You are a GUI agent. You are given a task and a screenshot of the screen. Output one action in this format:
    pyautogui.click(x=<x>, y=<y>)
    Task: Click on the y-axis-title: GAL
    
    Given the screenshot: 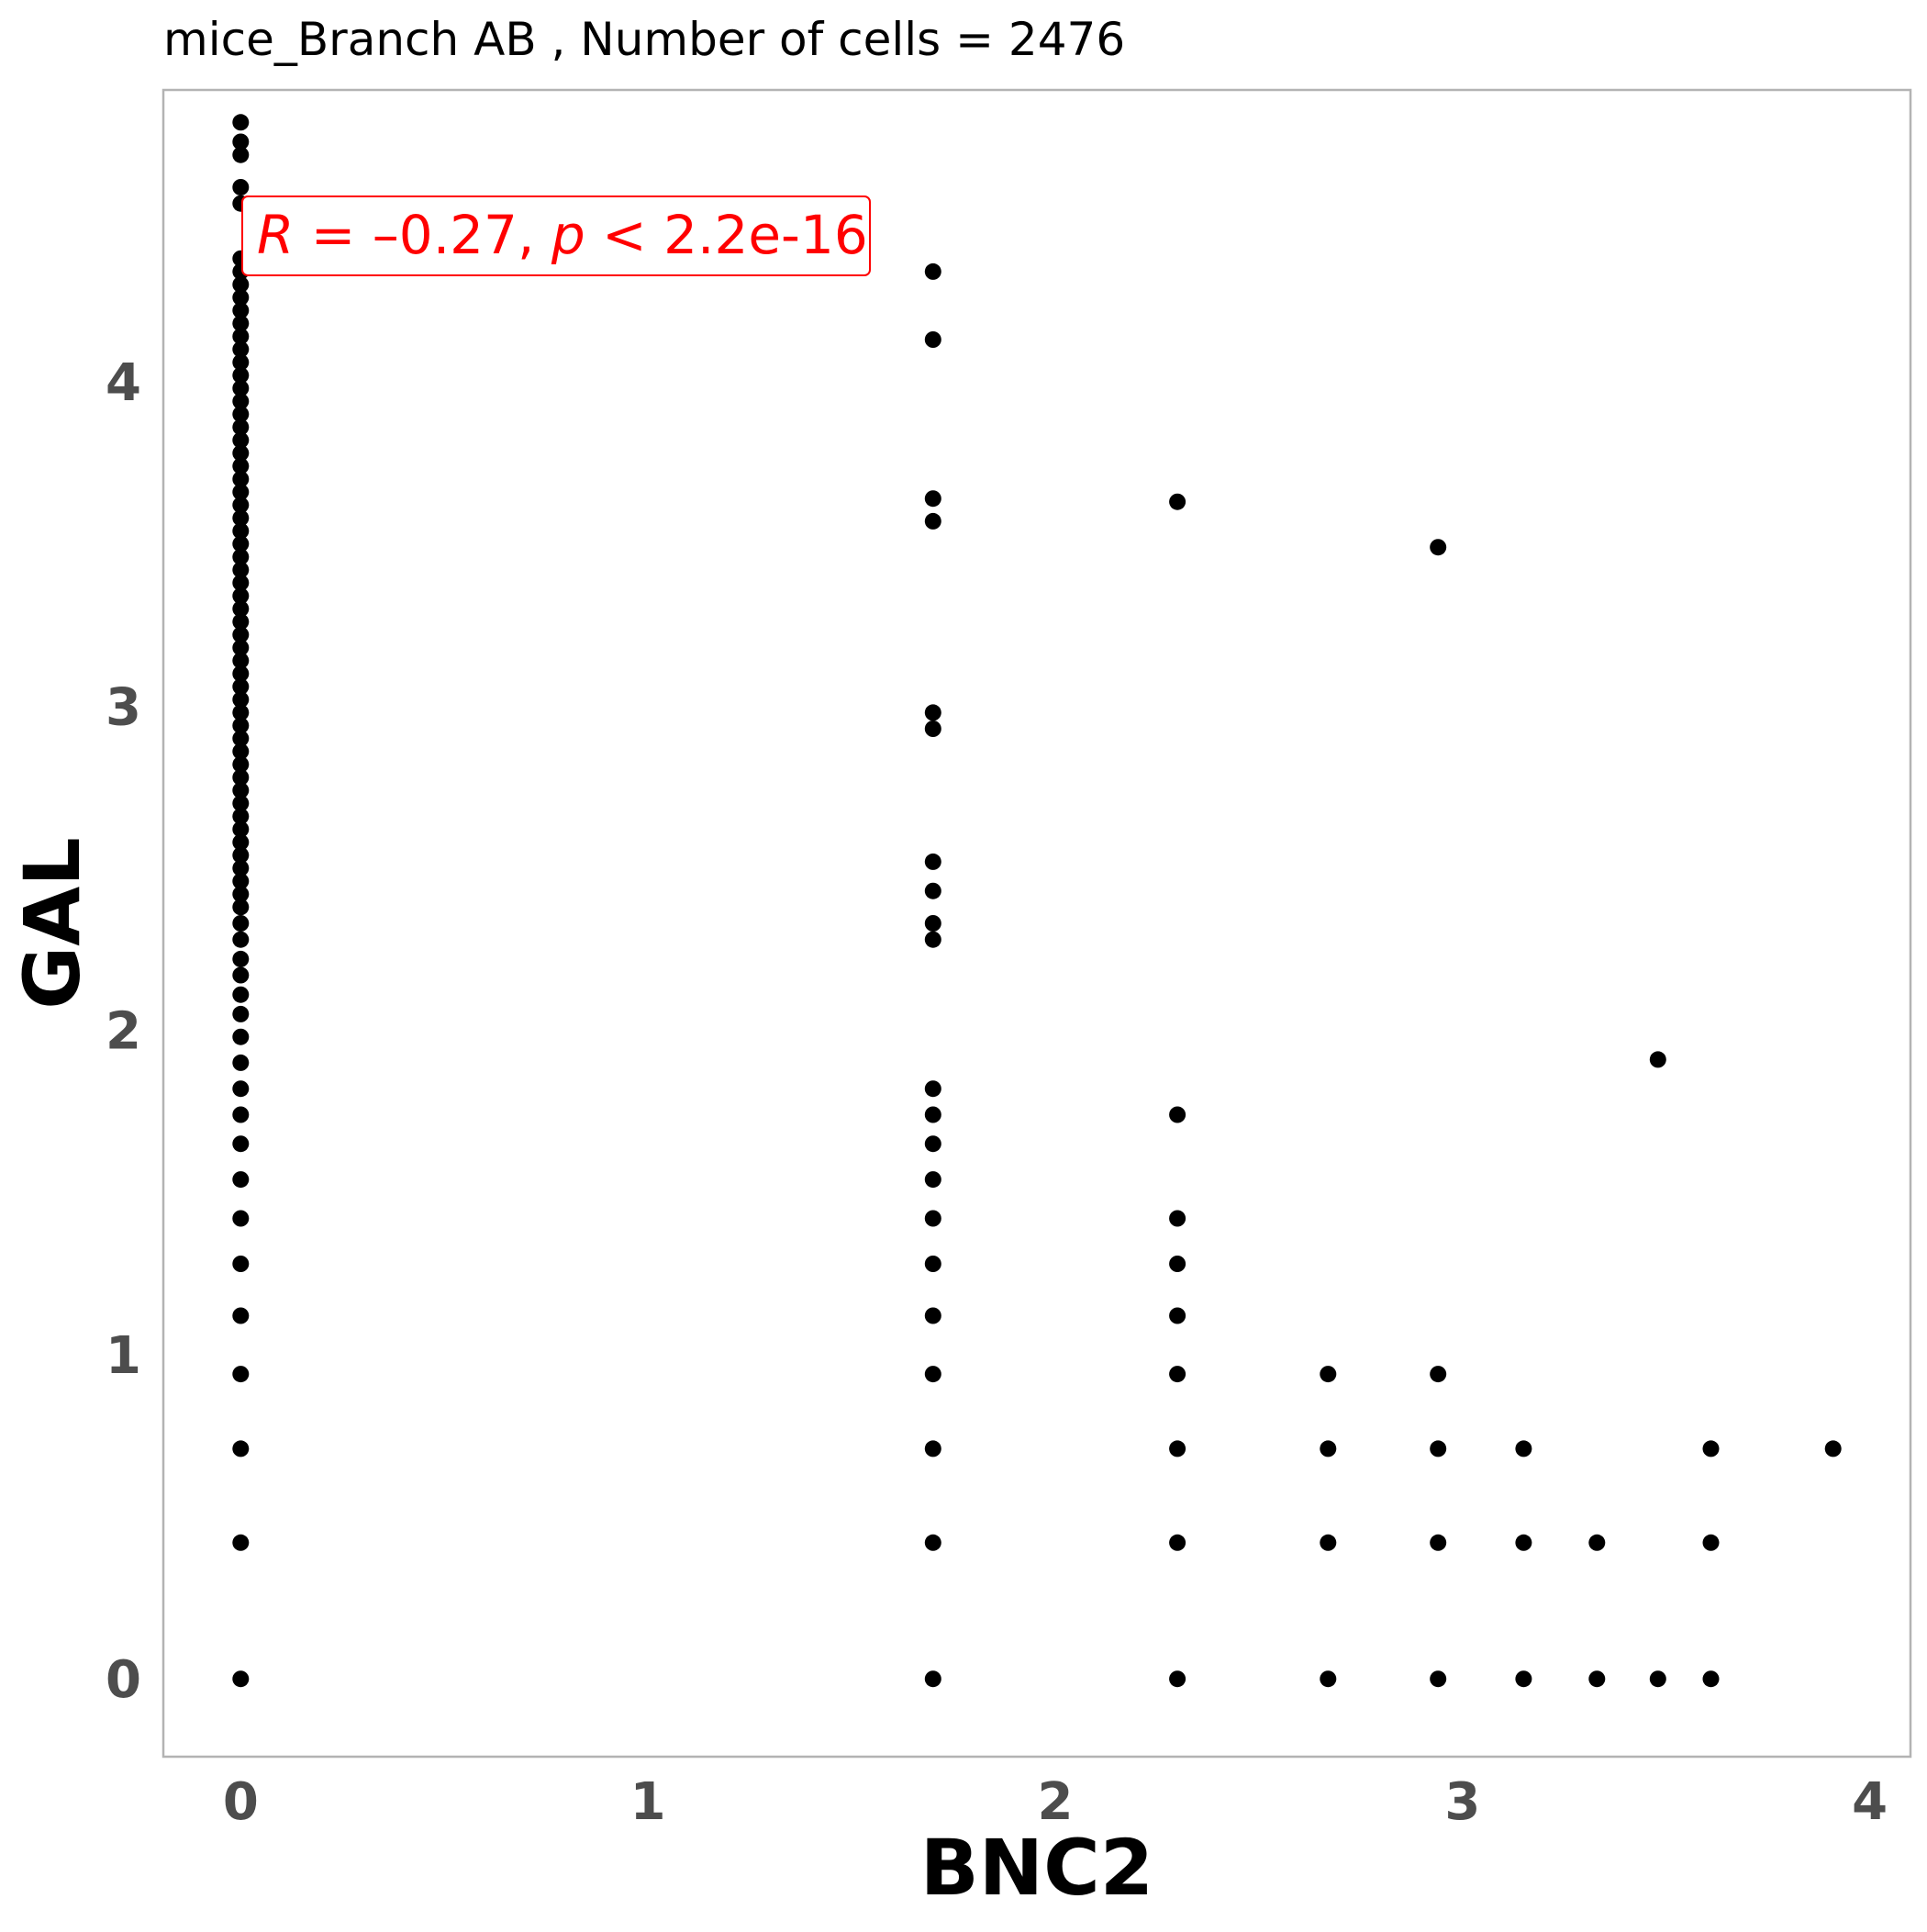 What is the action you would take?
    pyautogui.click(x=52, y=923)
    